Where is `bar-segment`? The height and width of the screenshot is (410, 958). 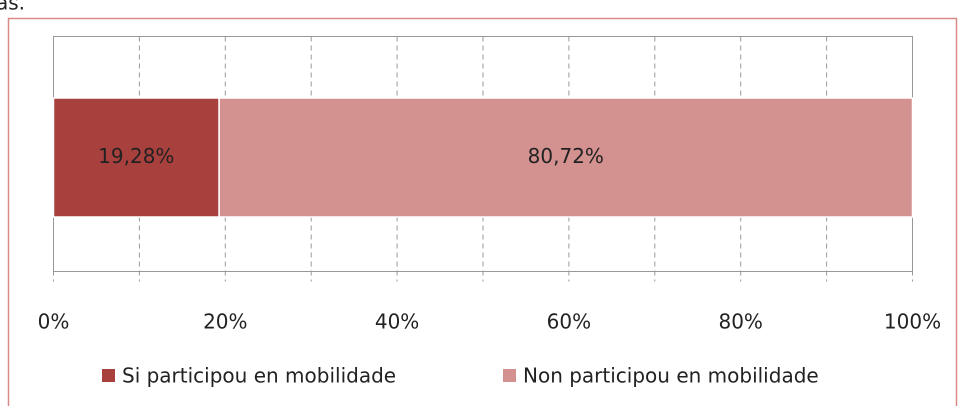
bar-segment is located at coordinates (136, 157).